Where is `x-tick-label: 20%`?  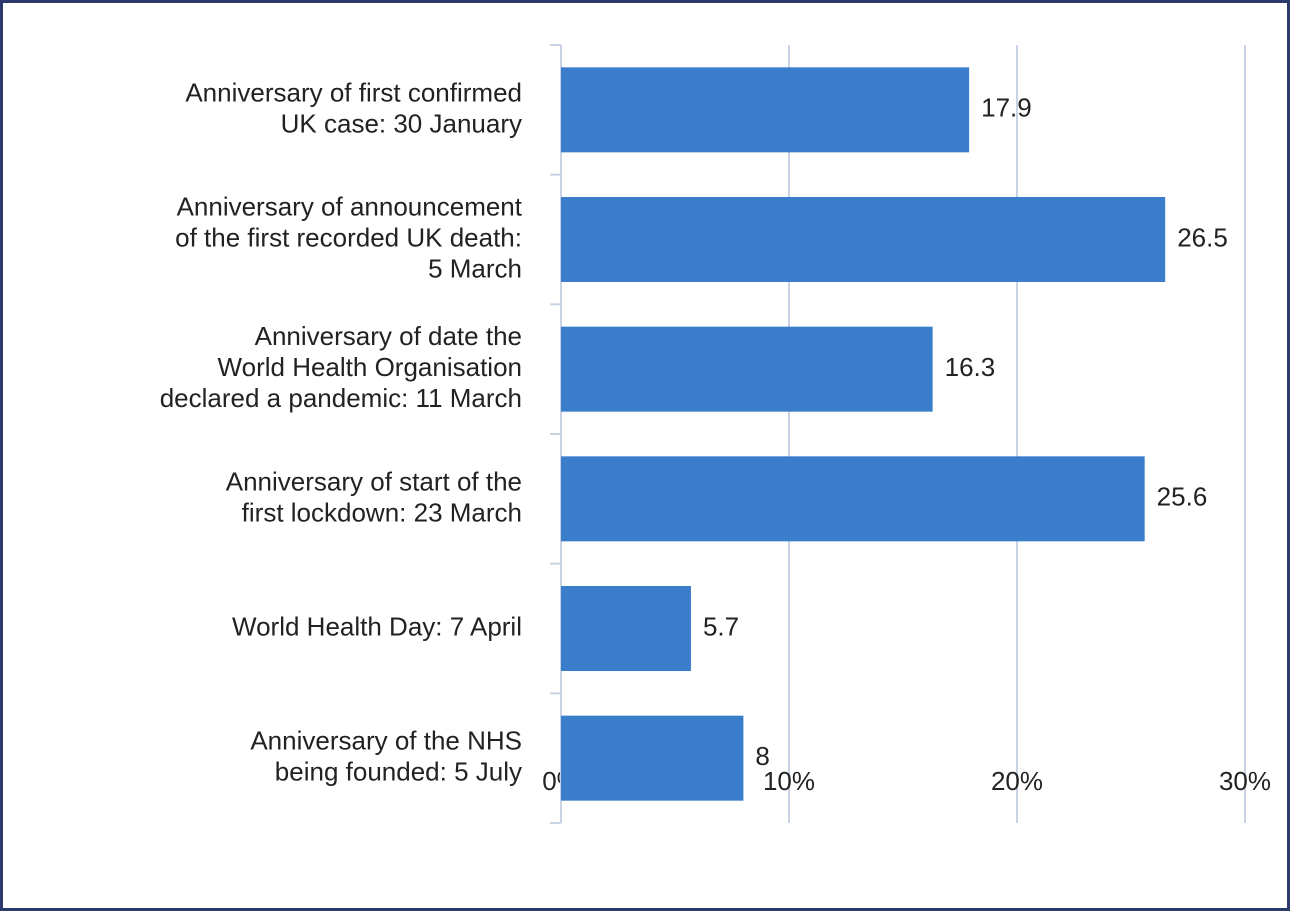
x-tick-label: 20% is located at coordinates (1017, 781).